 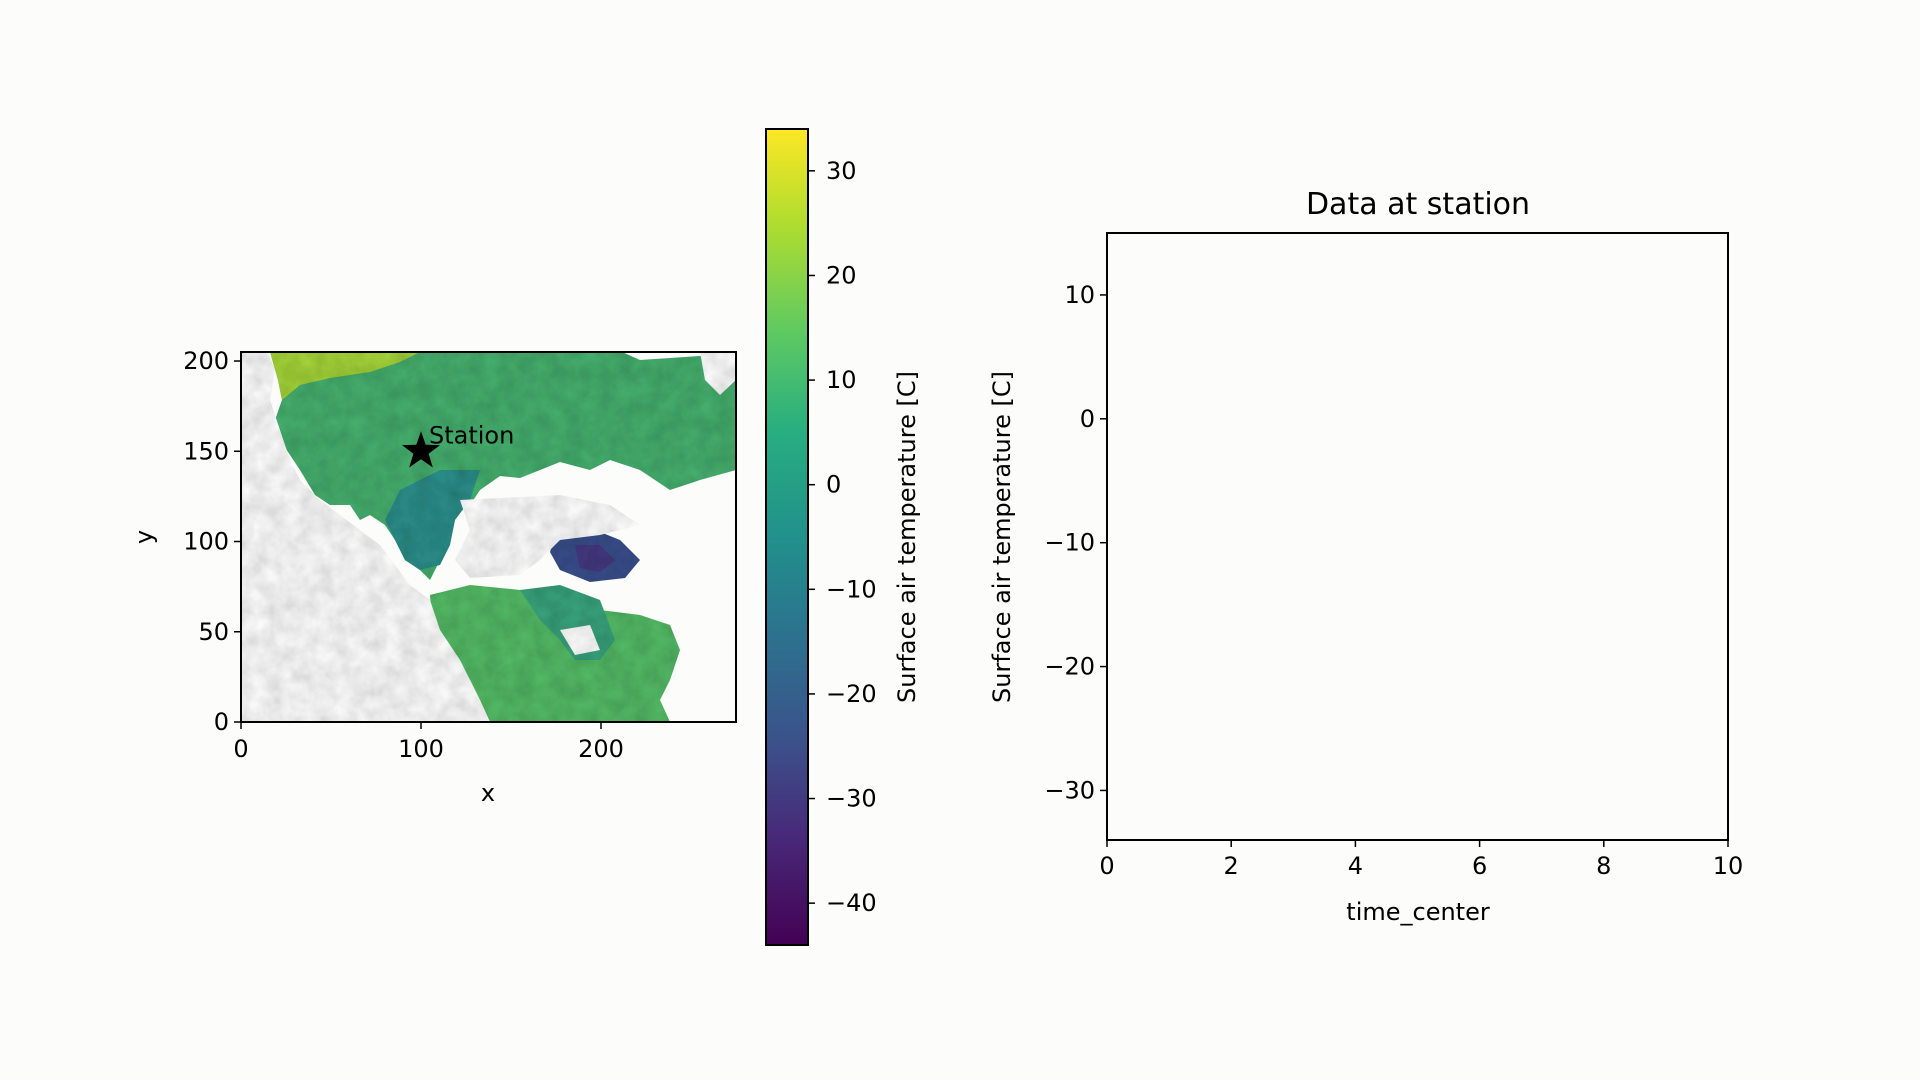 I want to click on colorbar-tick-label: 0, so click(x=833, y=485).